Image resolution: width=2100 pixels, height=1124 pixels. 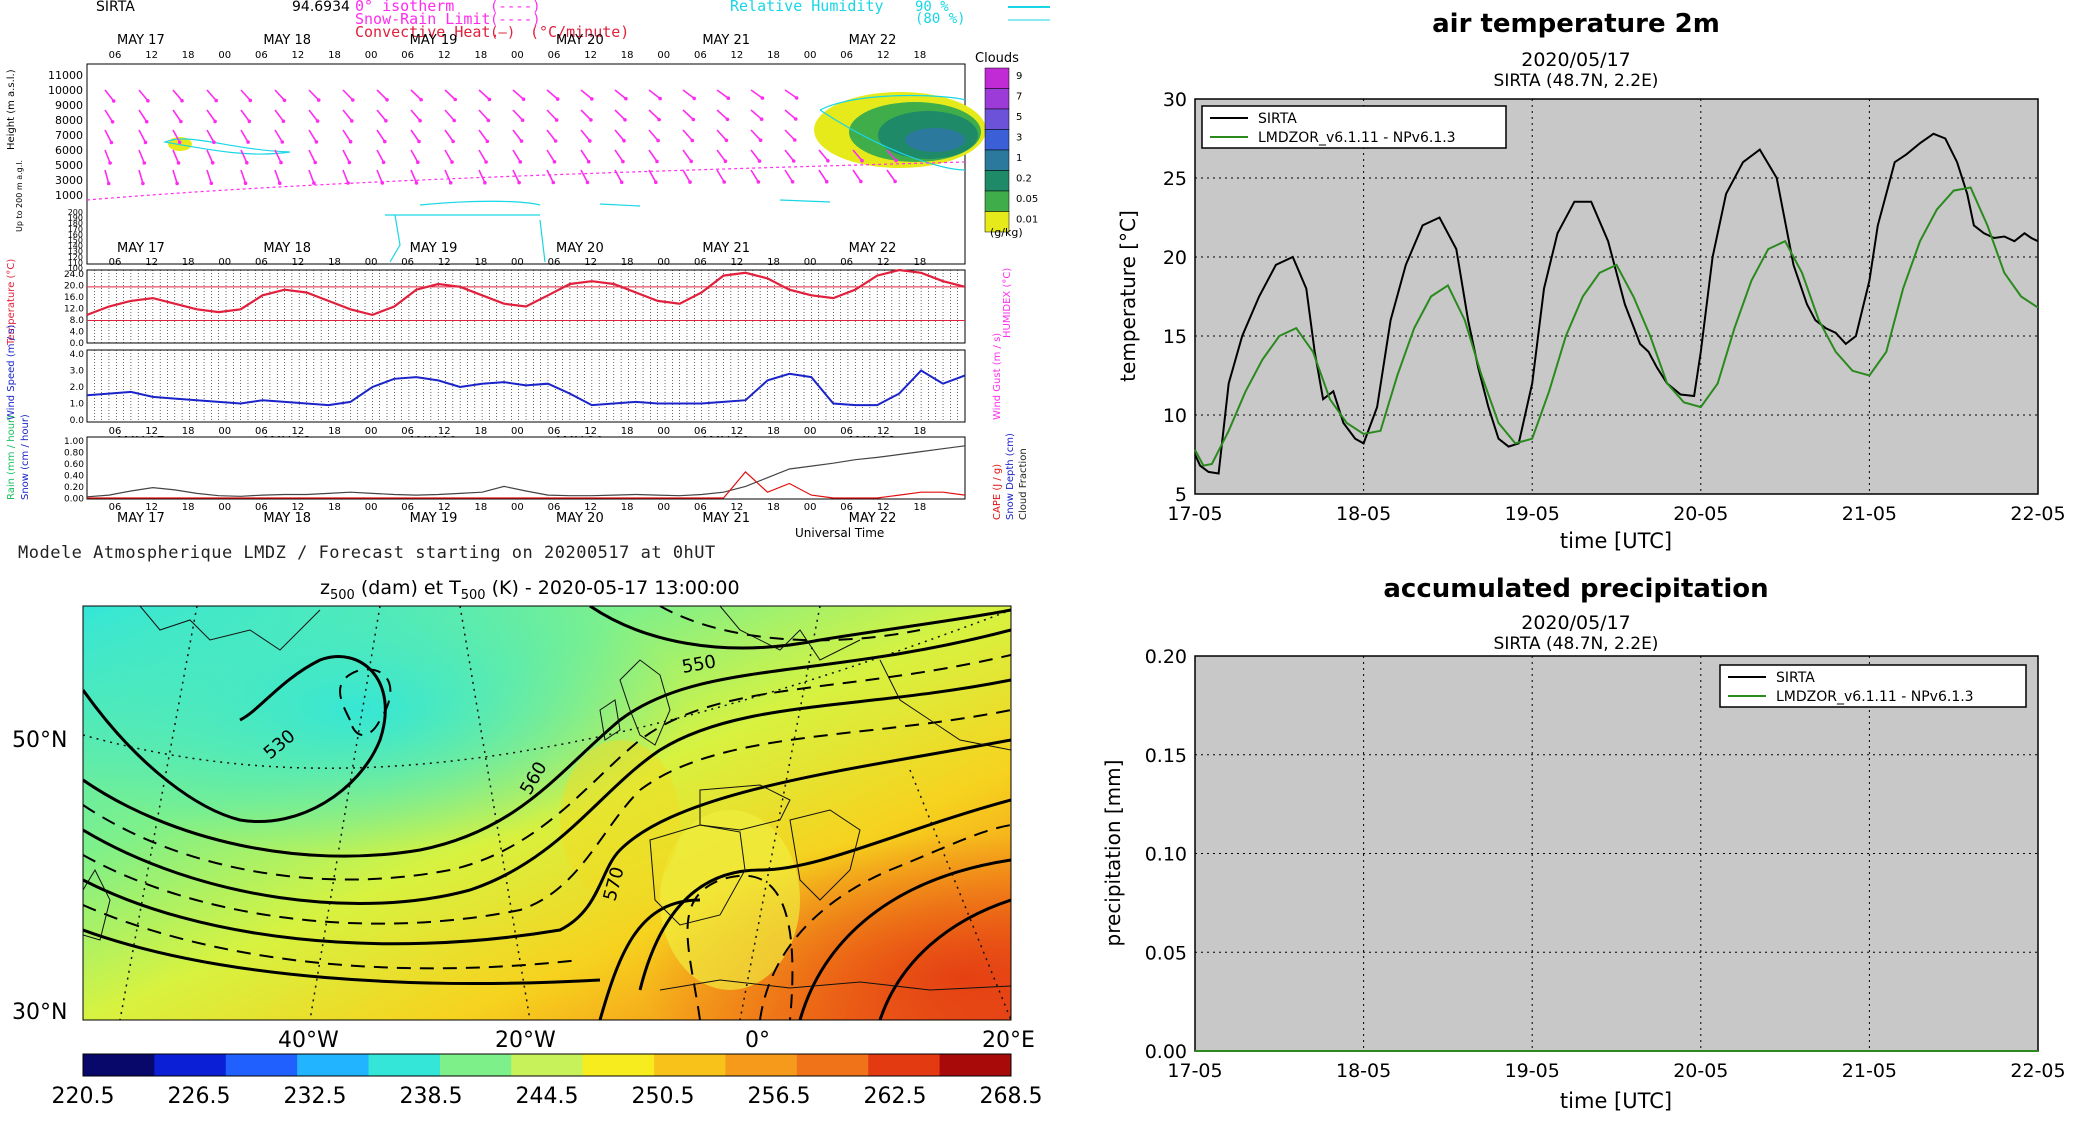 I want to click on rain-tick-label: 0.20, so click(x=74, y=488).